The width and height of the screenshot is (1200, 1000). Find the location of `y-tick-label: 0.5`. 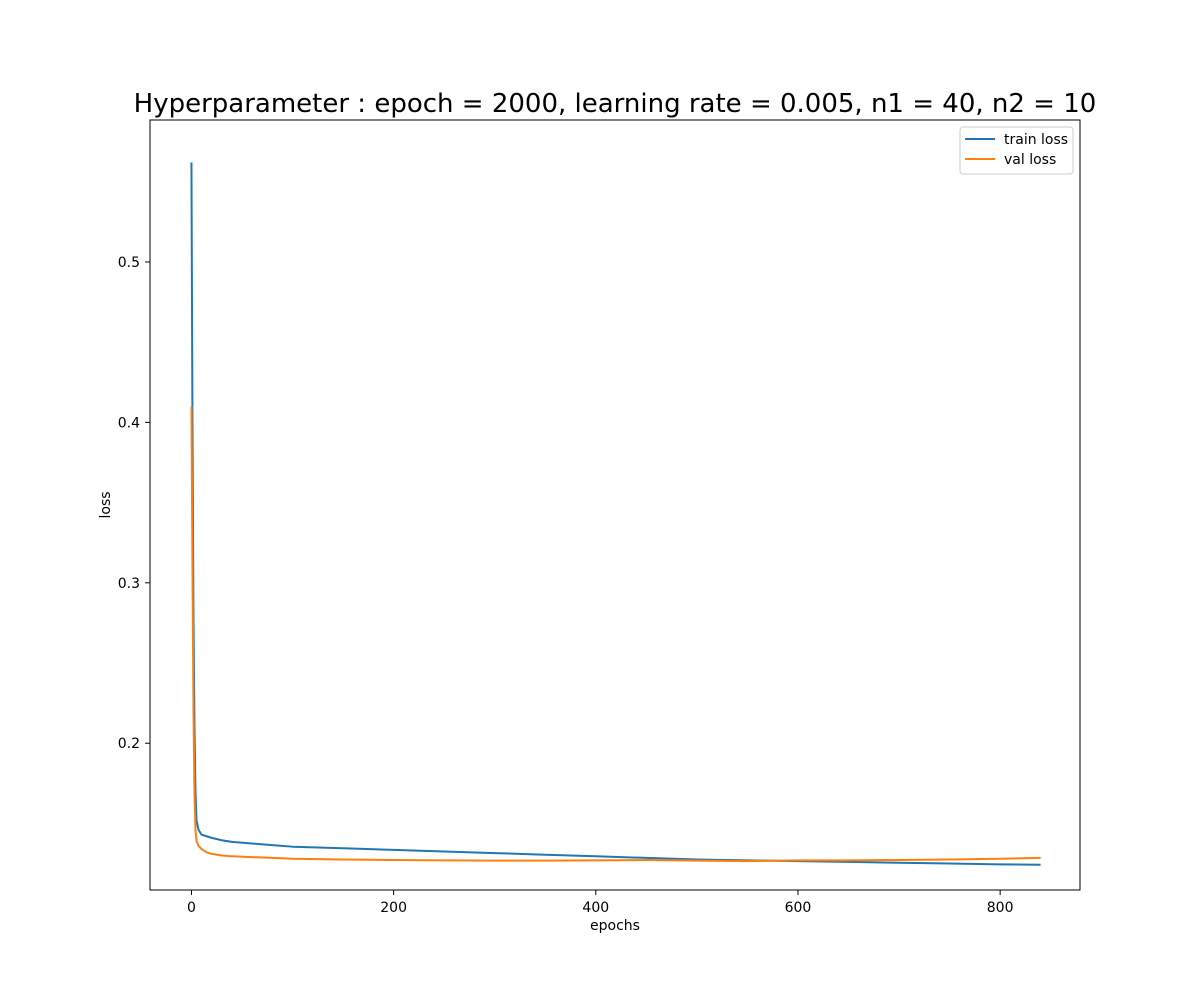

y-tick-label: 0.5 is located at coordinates (129, 263).